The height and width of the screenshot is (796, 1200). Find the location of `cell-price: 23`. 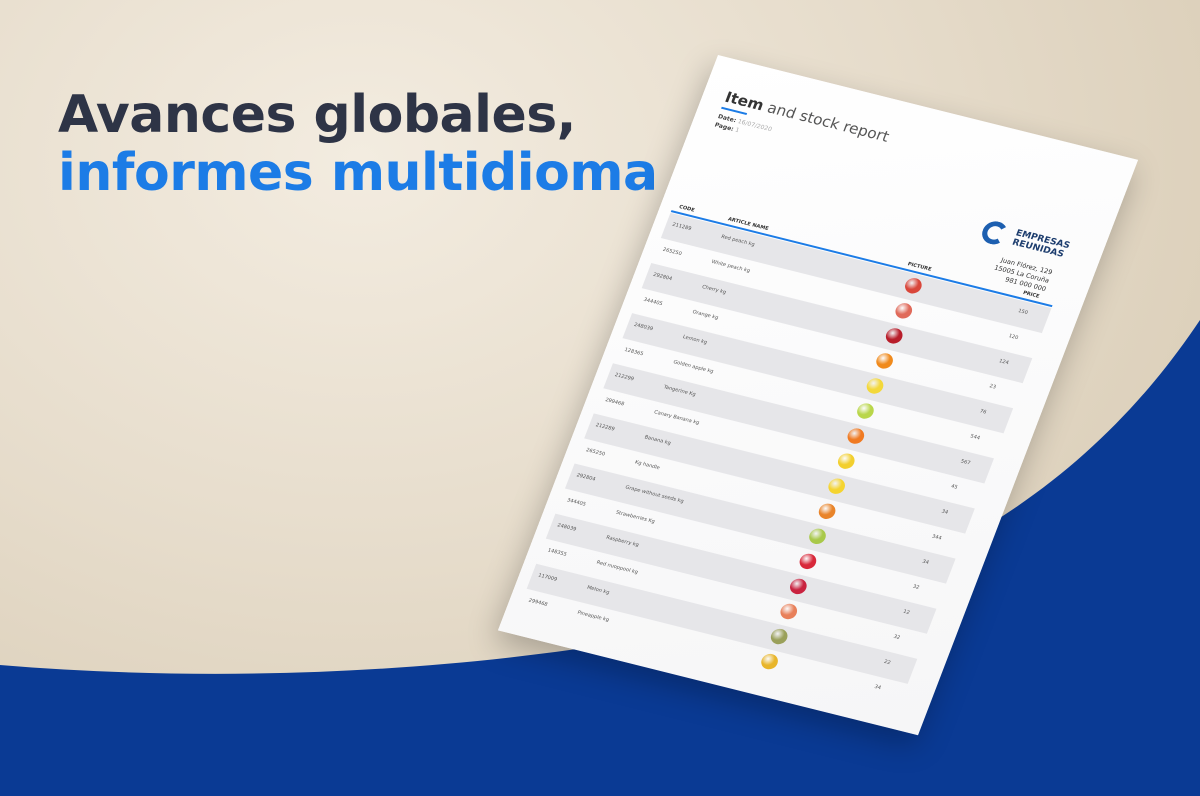

cell-price: 23 is located at coordinates (992, 387).